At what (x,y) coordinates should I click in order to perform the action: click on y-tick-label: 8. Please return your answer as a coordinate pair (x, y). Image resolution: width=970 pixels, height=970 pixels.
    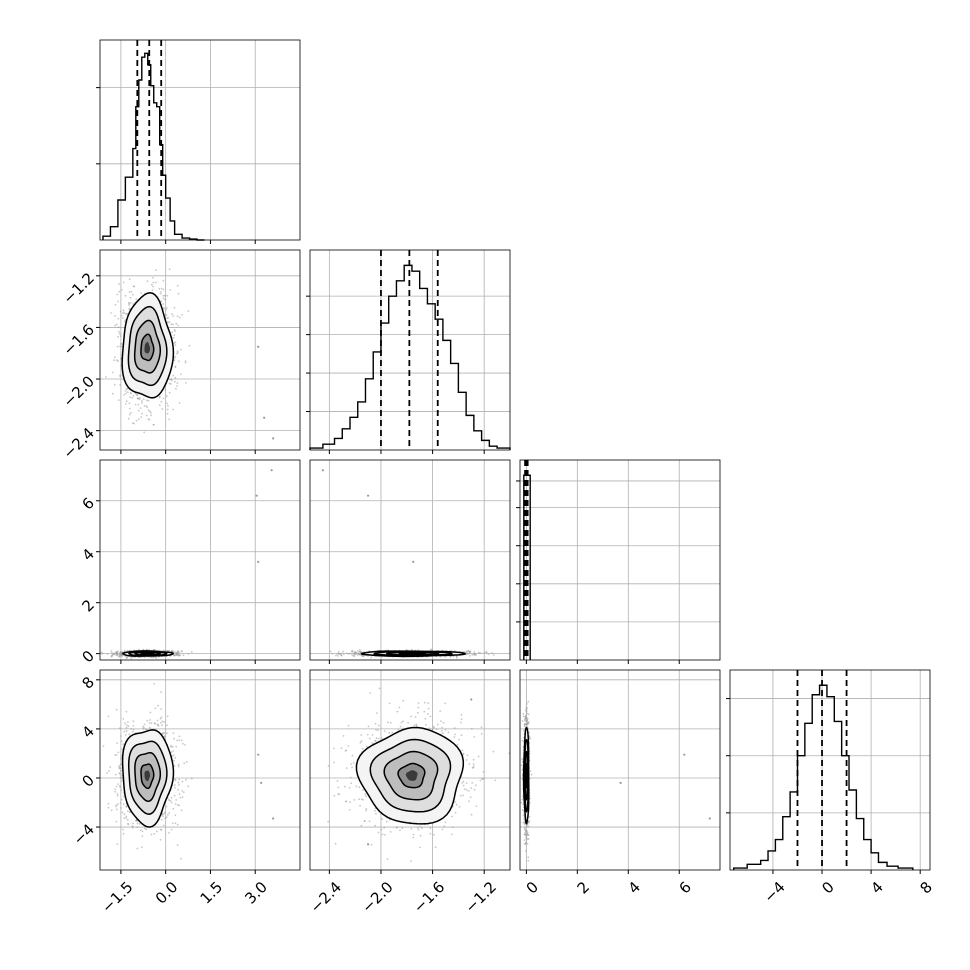
    Looking at the image, I should click on (88, 682).